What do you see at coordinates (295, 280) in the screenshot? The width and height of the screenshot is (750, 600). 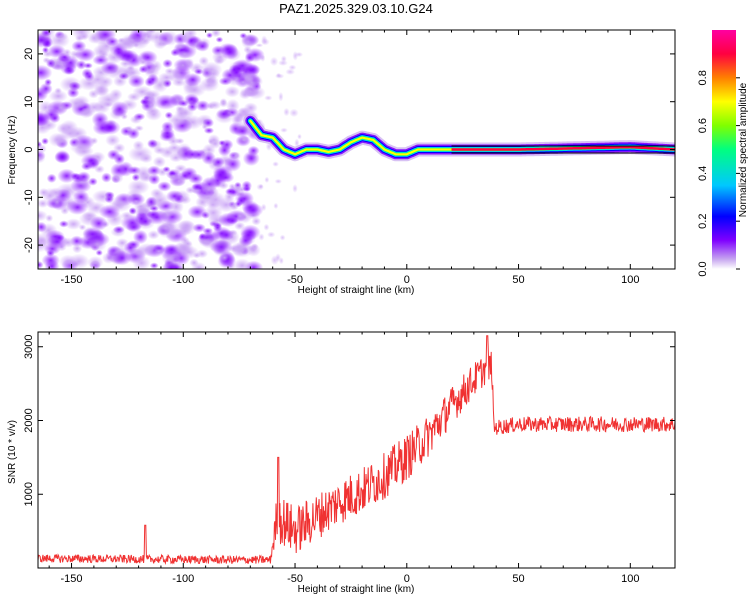 I see `top-x-tick-label: -50` at bounding box center [295, 280].